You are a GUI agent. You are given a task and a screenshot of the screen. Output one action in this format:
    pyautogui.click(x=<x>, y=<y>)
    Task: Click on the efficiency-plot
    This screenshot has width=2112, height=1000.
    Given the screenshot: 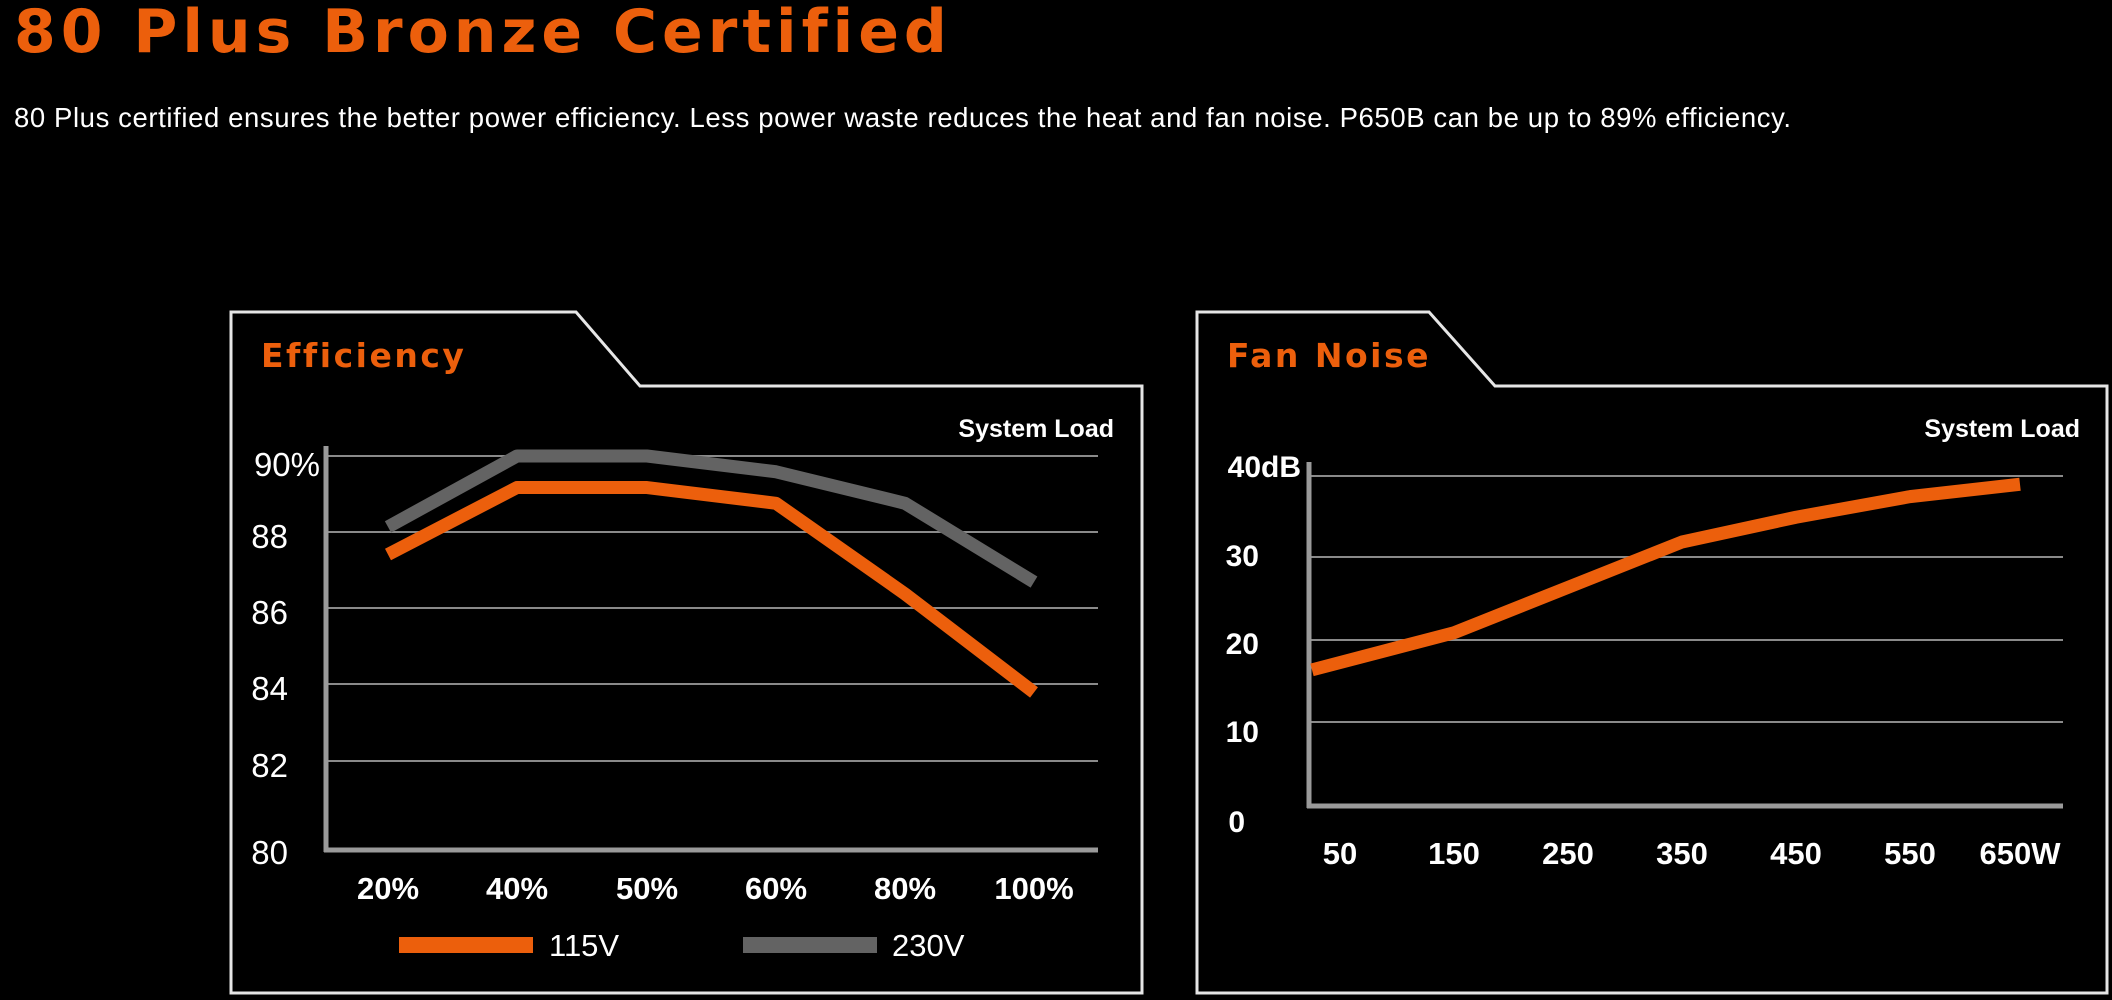 What is the action you would take?
    pyautogui.click(x=711, y=573)
    